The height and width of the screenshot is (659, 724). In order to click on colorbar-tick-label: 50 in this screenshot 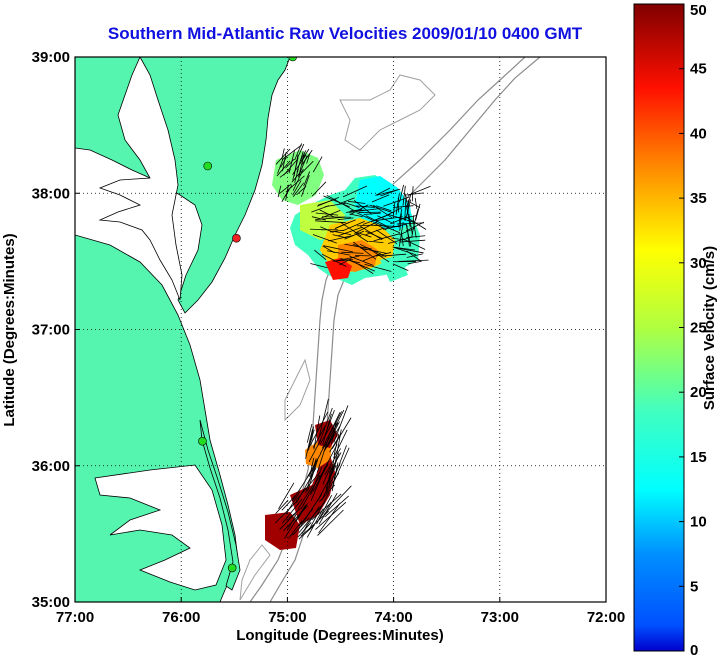, I will do `click(698, 10)`.